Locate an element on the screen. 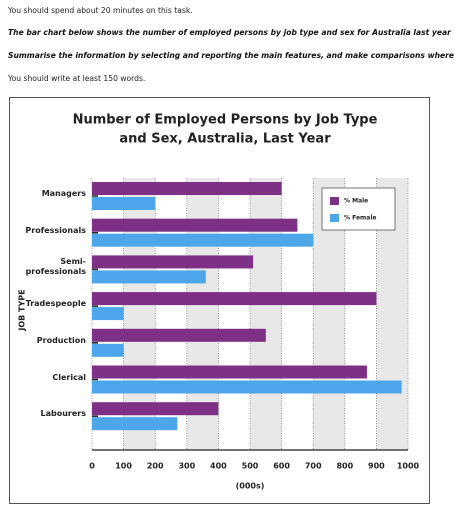 The width and height of the screenshot is (455, 512). legend-label: % Female is located at coordinates (360, 218).